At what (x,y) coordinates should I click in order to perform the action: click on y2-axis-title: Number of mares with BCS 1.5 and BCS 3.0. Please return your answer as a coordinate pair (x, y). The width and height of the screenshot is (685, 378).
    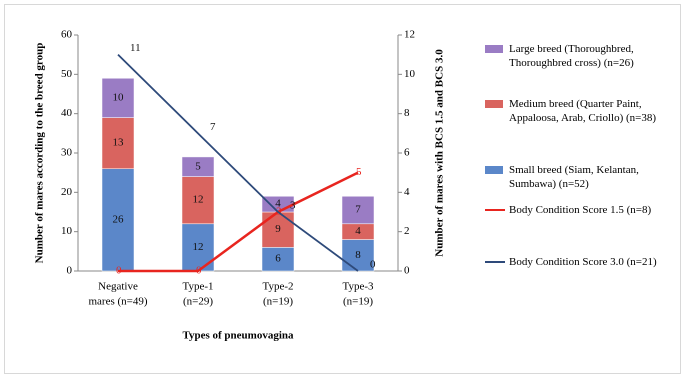
    Looking at the image, I should click on (440, 153).